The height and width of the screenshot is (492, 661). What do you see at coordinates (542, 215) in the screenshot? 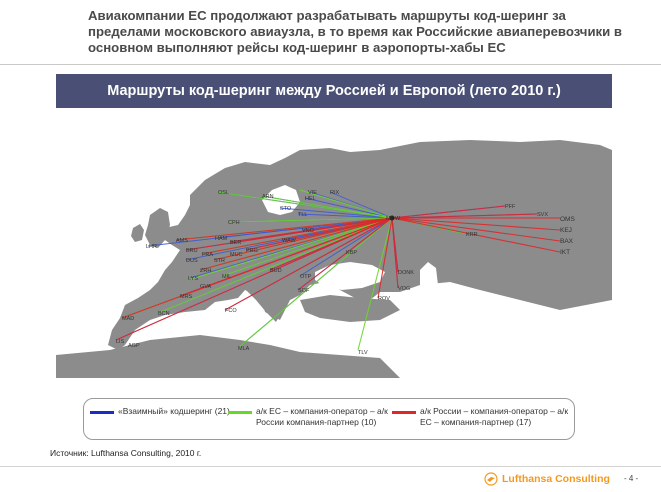
I see `city-label: SVX` at bounding box center [542, 215].